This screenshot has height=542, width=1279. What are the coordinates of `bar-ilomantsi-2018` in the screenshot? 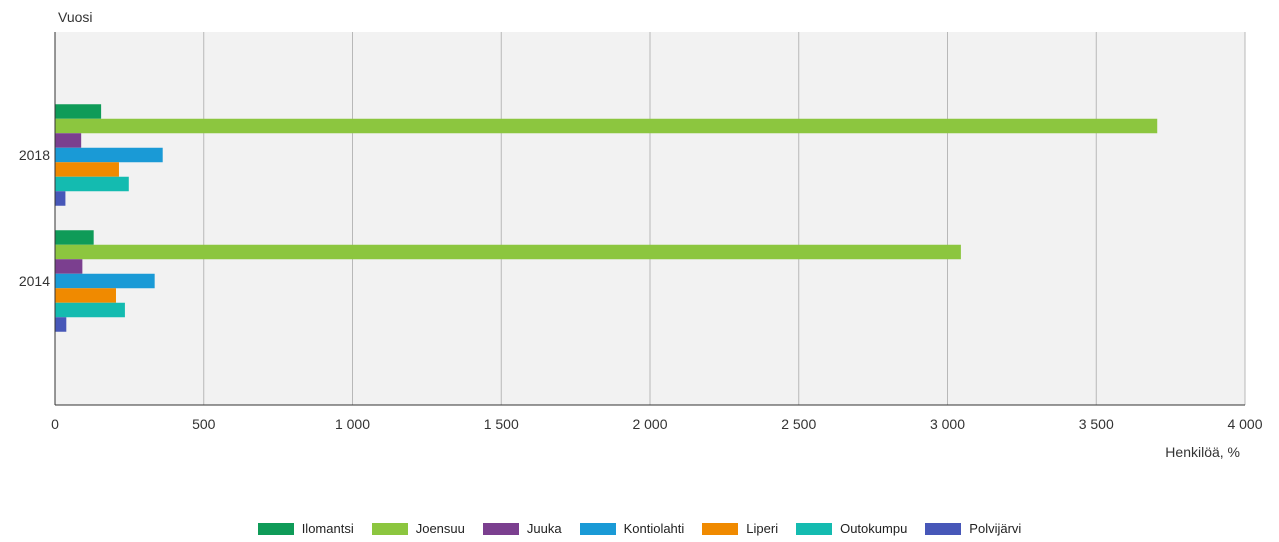 It's located at (78, 111).